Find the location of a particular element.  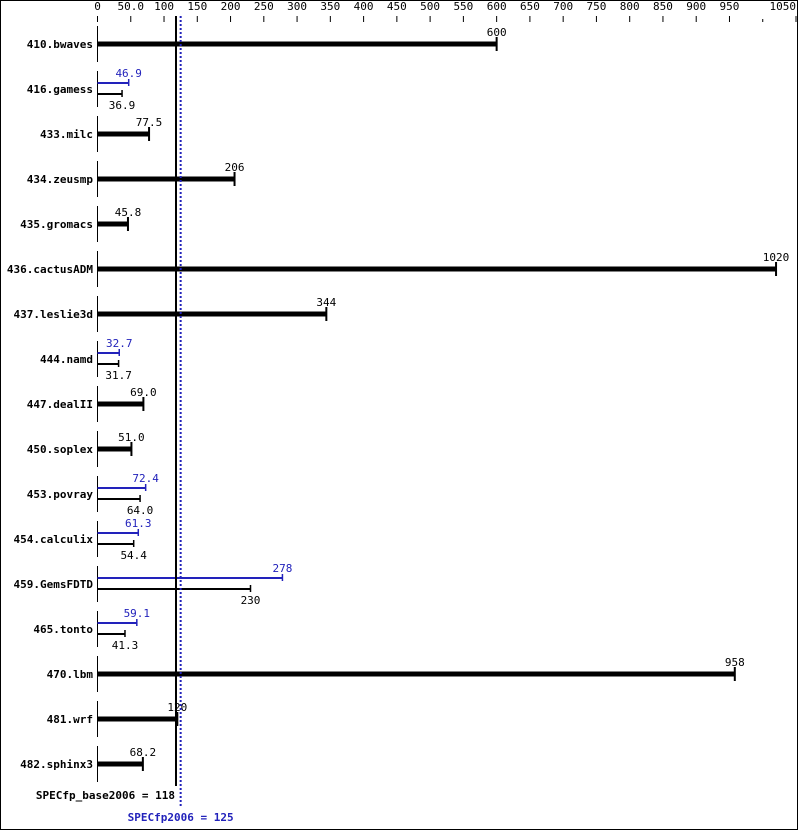

tick-label: 400 is located at coordinates (364, 6).